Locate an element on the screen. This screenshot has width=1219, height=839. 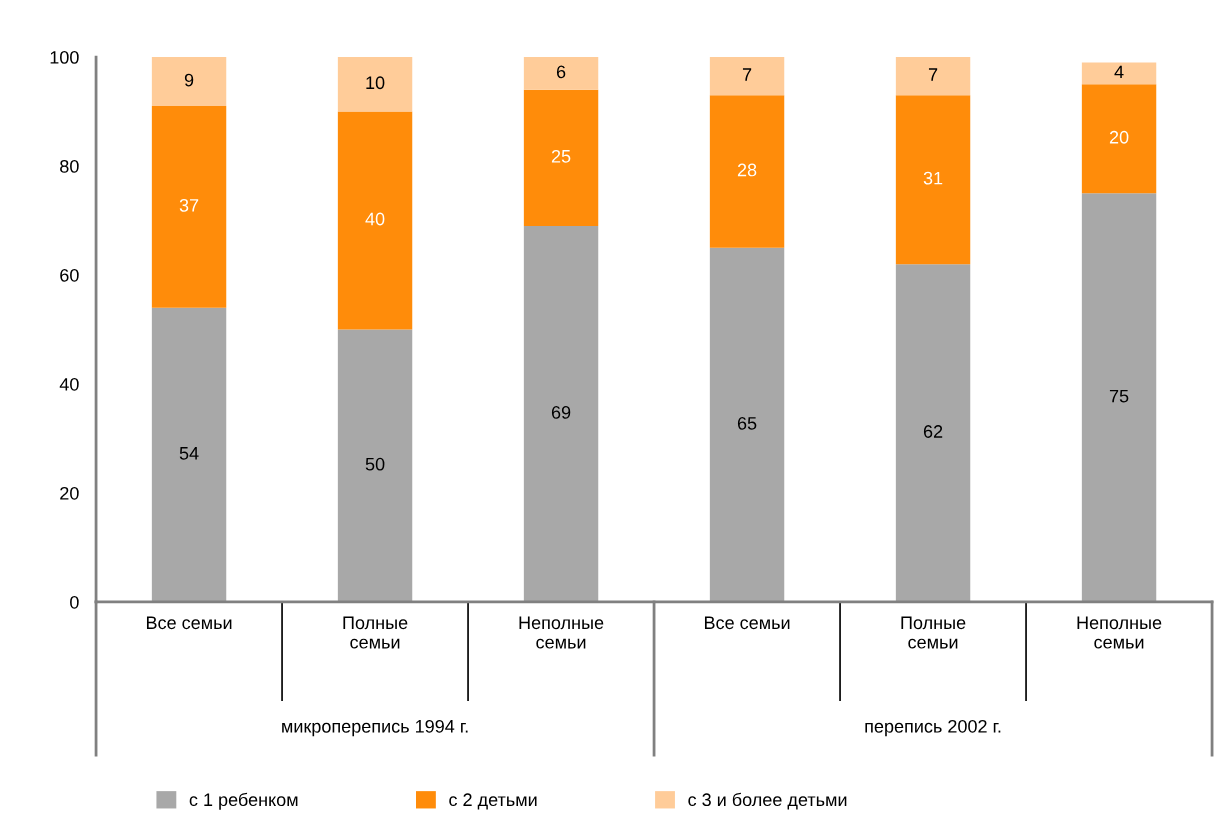
data-label: 31 is located at coordinates (933, 178).